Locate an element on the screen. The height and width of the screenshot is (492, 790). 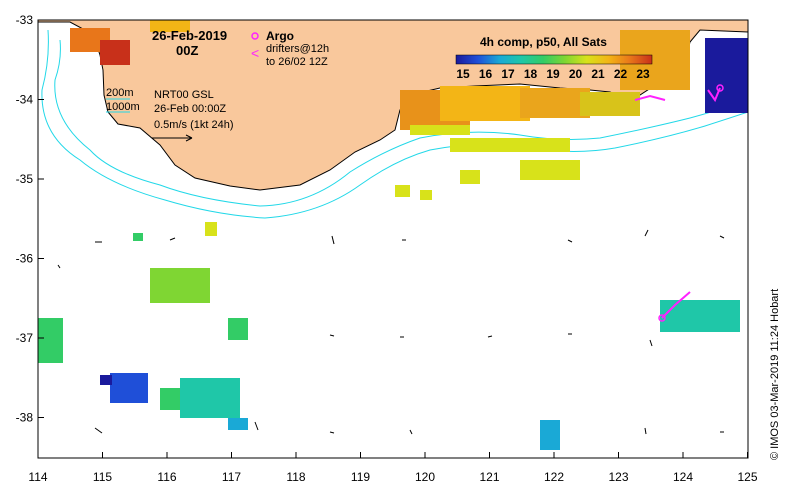
drifters-legend-sub: to 26/02 12Z is located at coordinates (297, 62).